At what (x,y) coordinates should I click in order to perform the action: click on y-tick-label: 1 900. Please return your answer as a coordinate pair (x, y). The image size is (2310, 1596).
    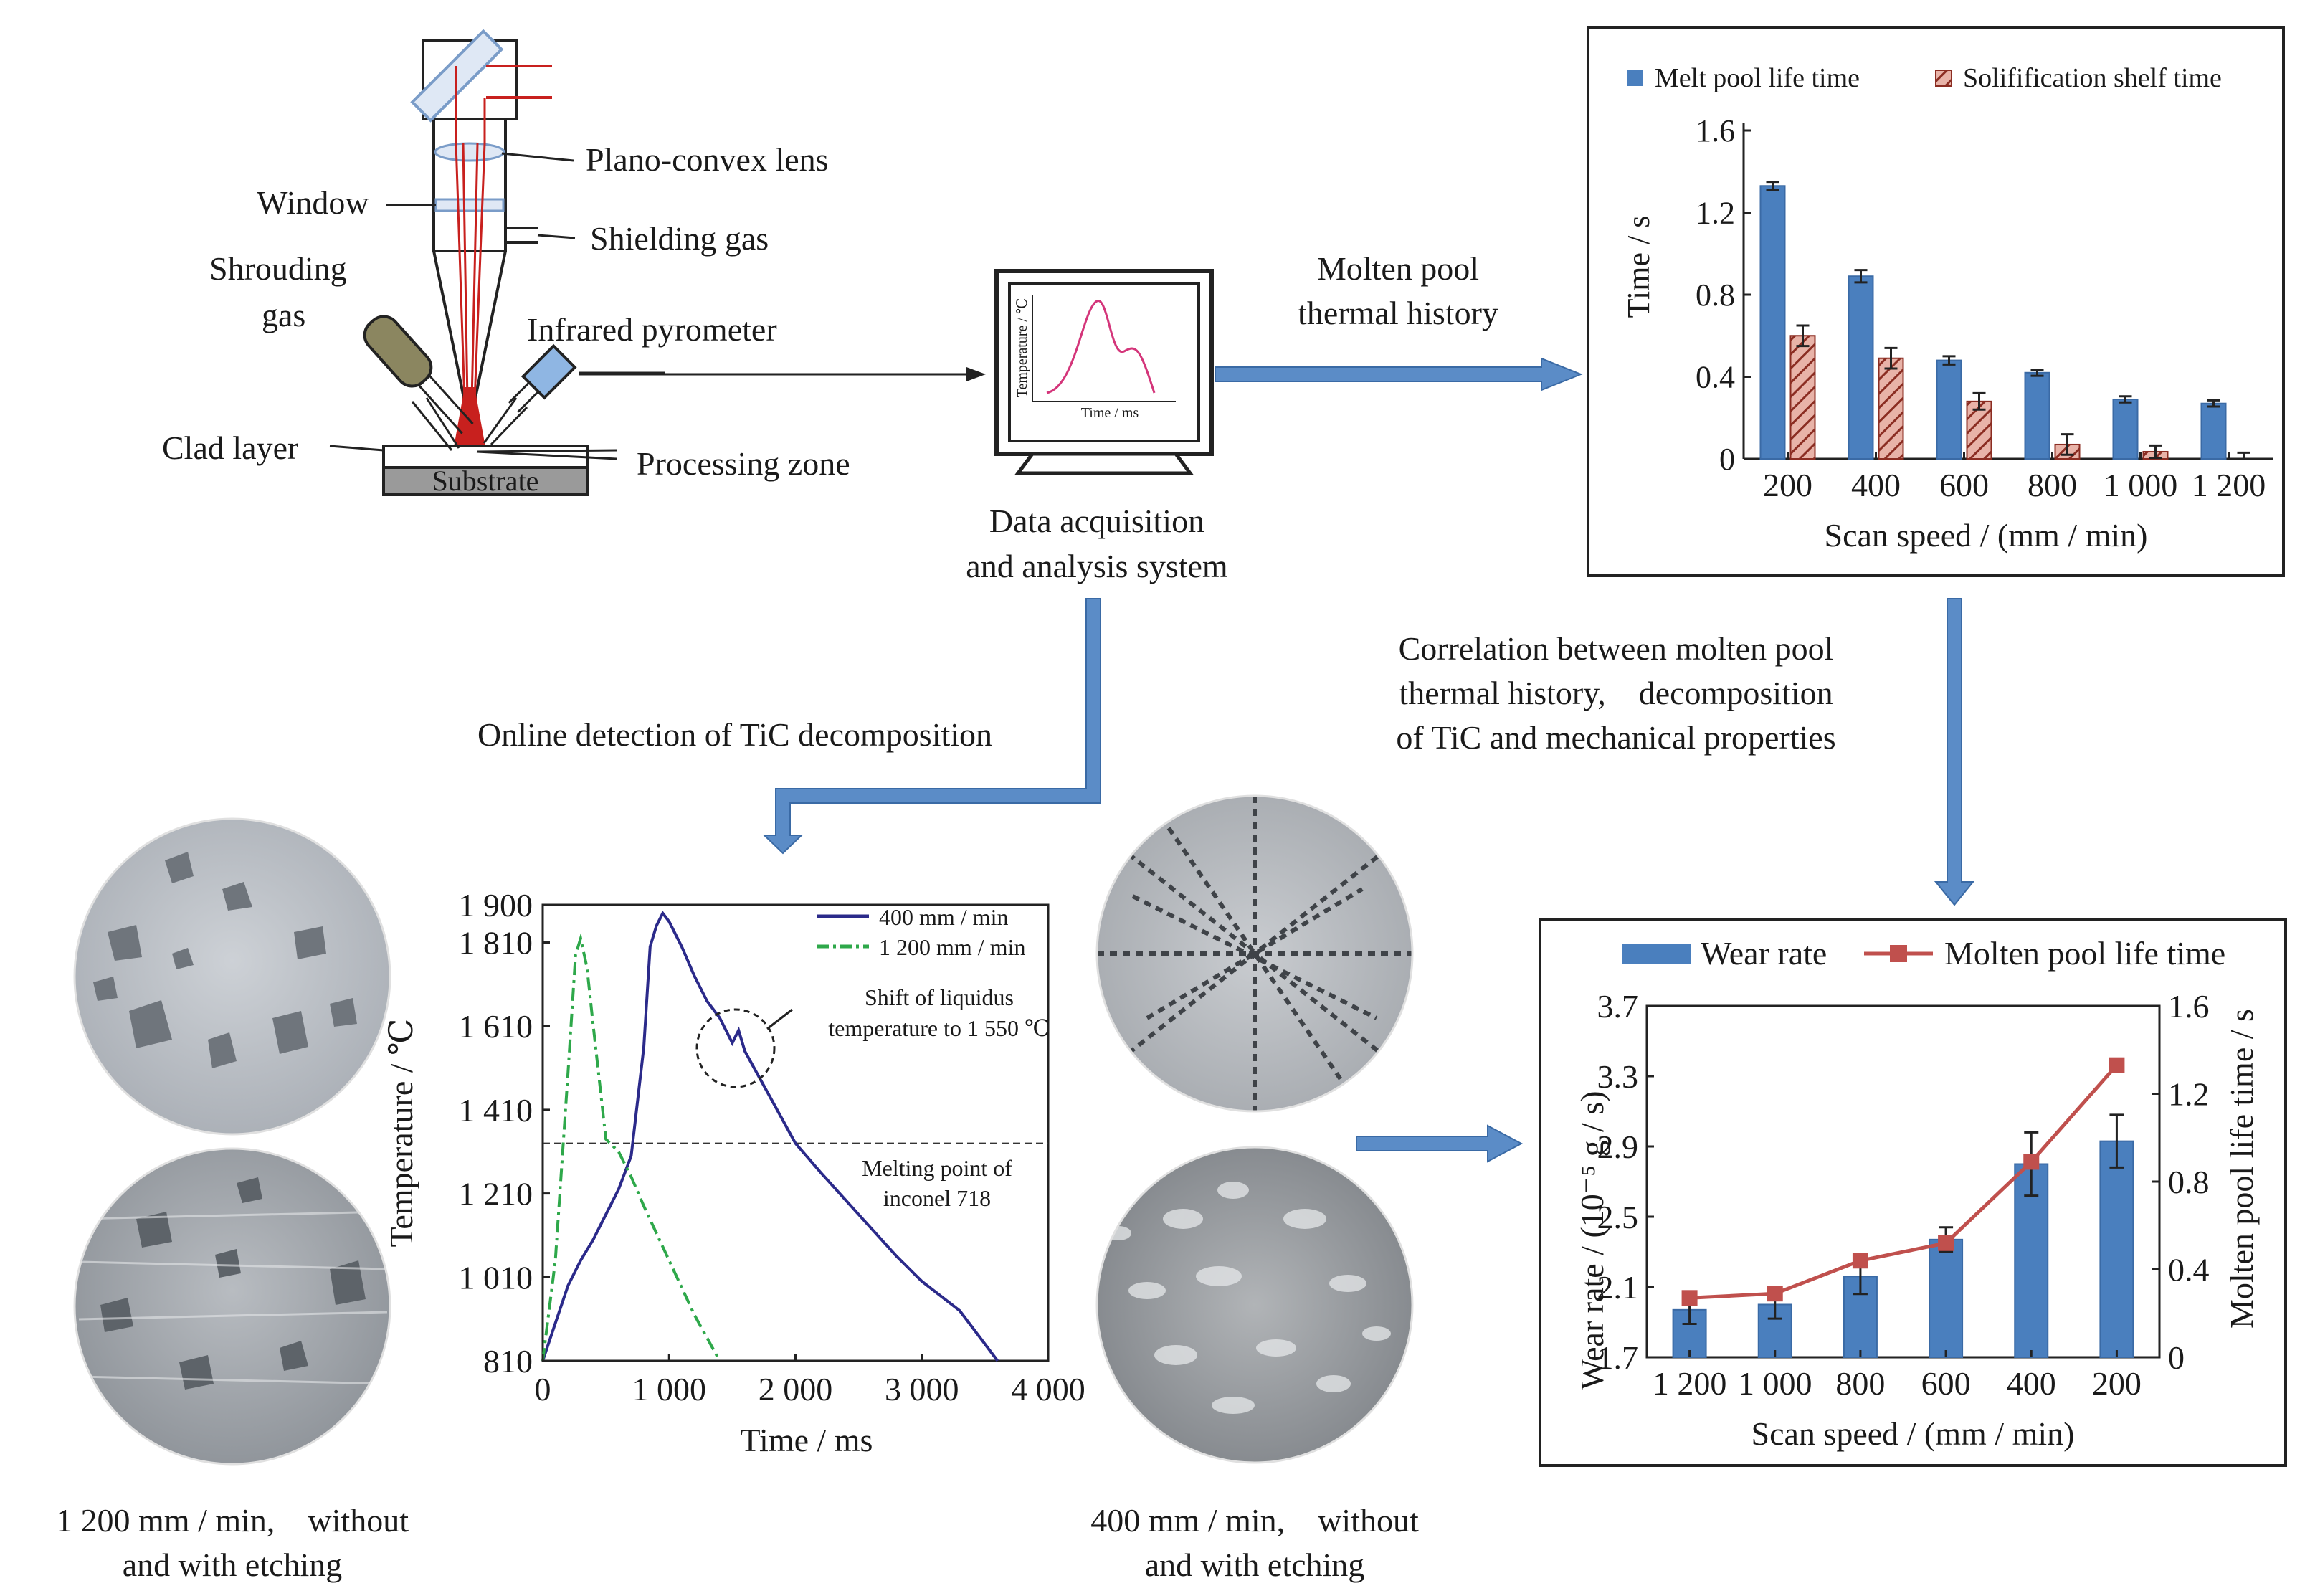
    Looking at the image, I should click on (496, 905).